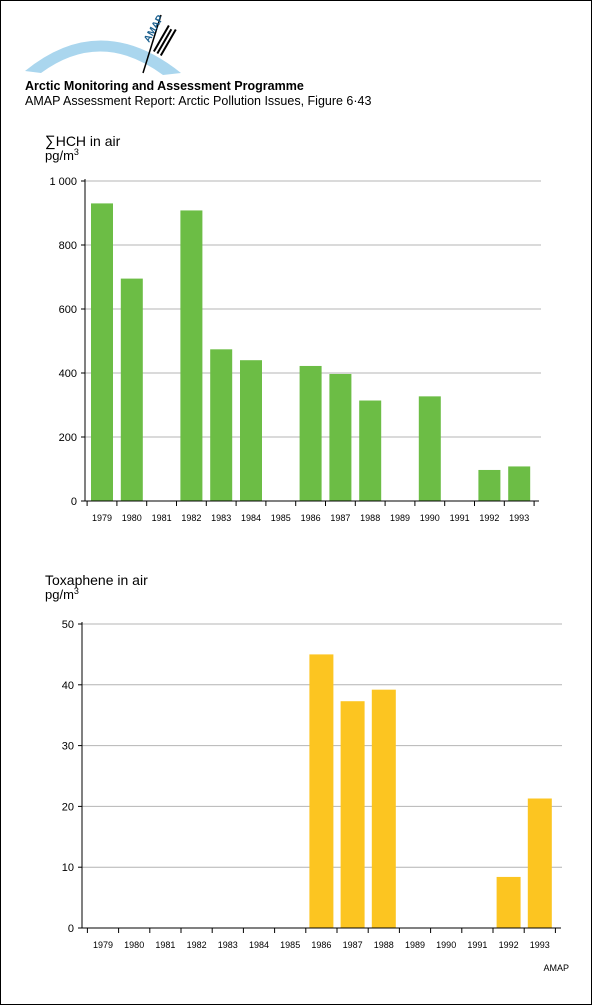  I want to click on y-tick-label: 10, so click(68, 868).